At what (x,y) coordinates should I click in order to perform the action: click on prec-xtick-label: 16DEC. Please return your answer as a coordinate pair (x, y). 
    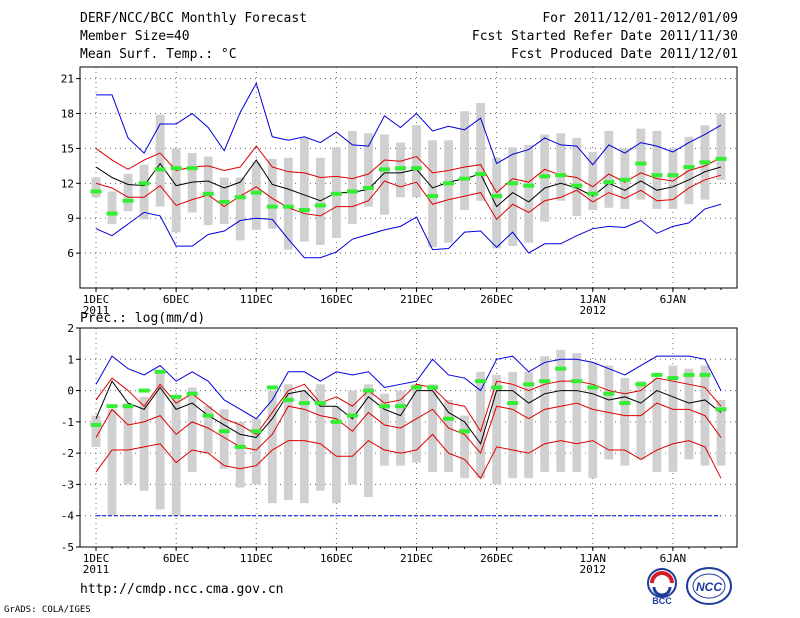
    Looking at the image, I should click on (336, 558).